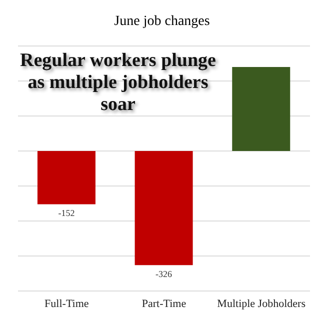  What do you see at coordinates (261, 304) in the screenshot?
I see `x-tick-label: Multiple Jobholders` at bounding box center [261, 304].